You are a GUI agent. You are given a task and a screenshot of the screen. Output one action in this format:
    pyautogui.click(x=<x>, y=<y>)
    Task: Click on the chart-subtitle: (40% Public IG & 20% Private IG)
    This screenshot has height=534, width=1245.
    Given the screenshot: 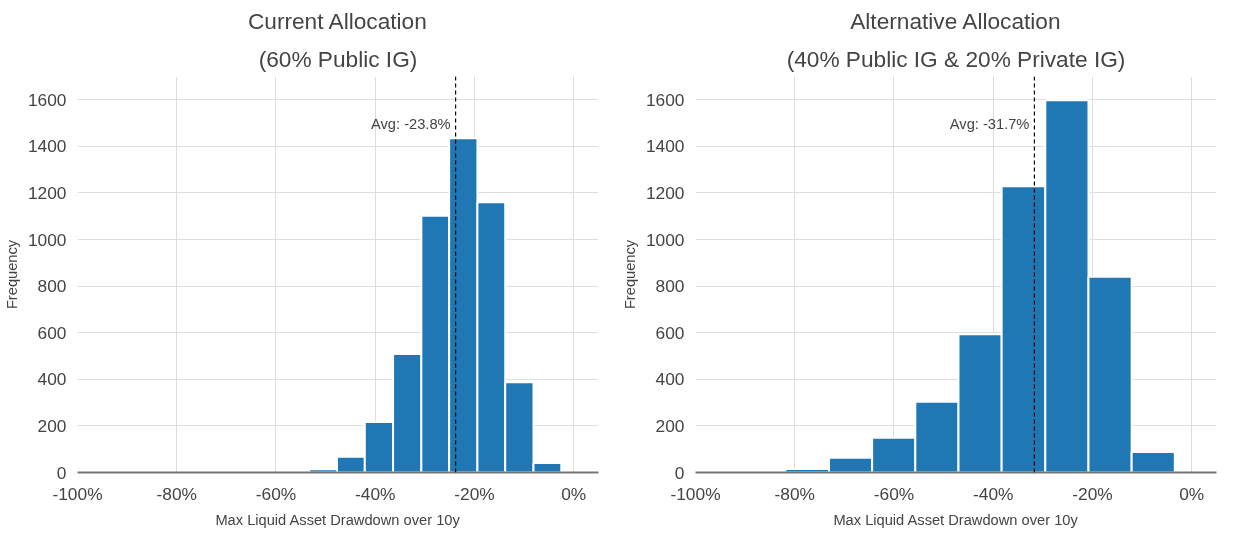 What is the action you would take?
    pyautogui.click(x=956, y=58)
    